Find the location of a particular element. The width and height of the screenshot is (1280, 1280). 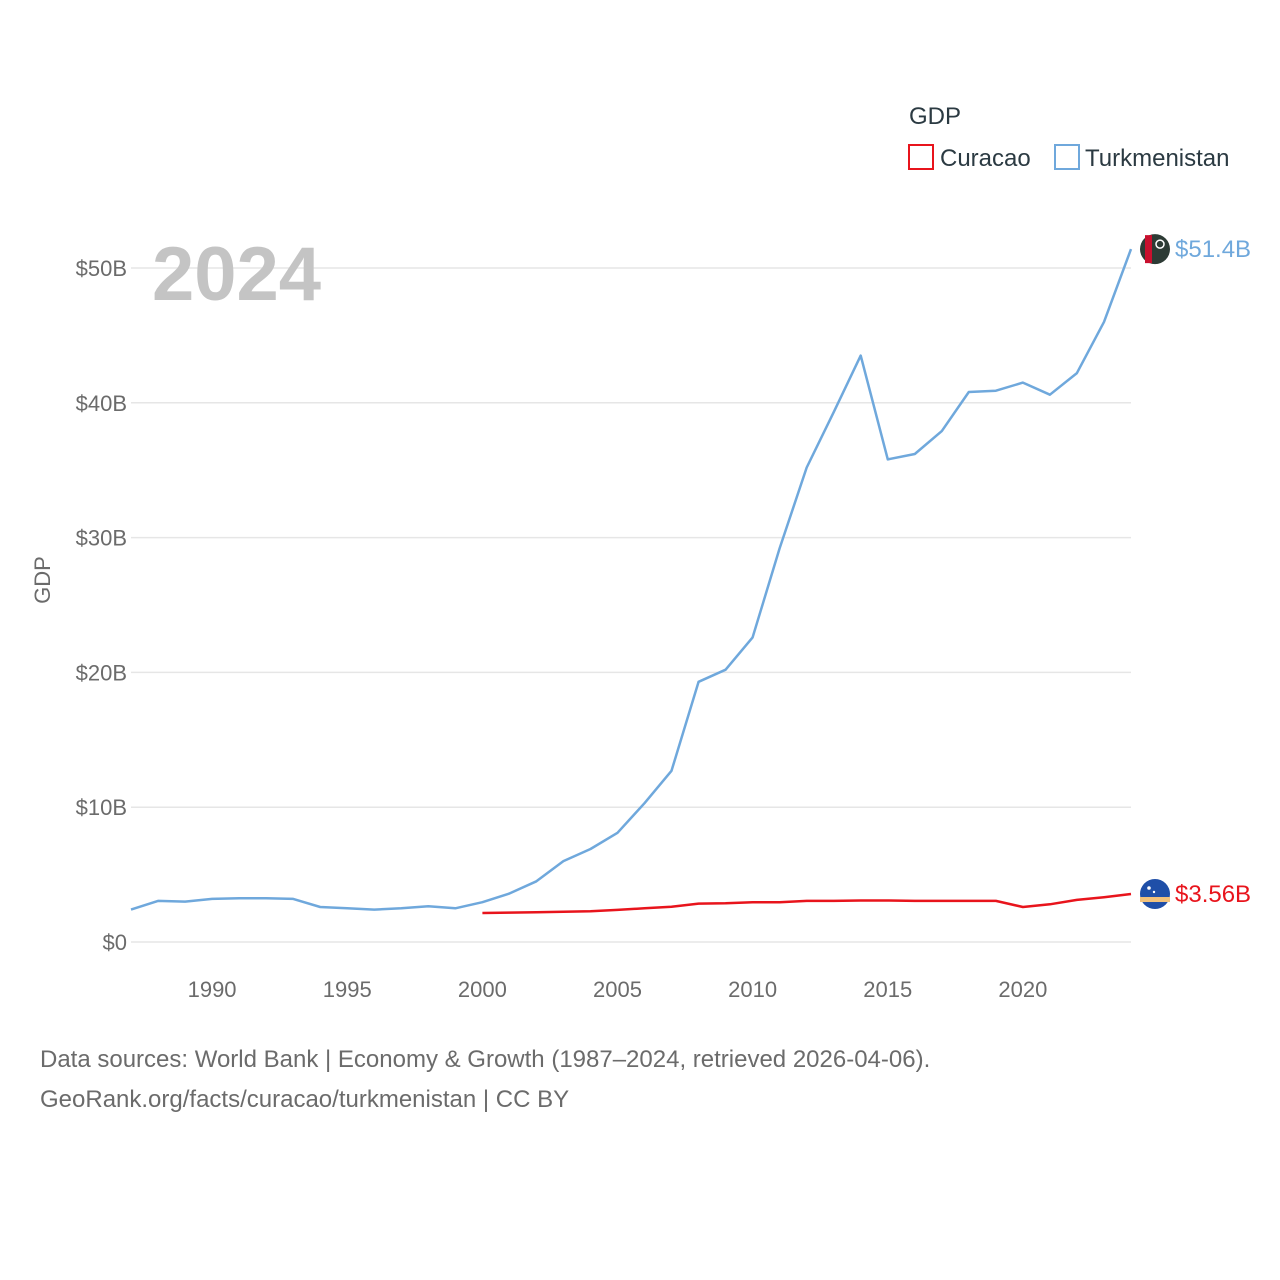

y-tick-label: $10B is located at coordinates (101, 807).